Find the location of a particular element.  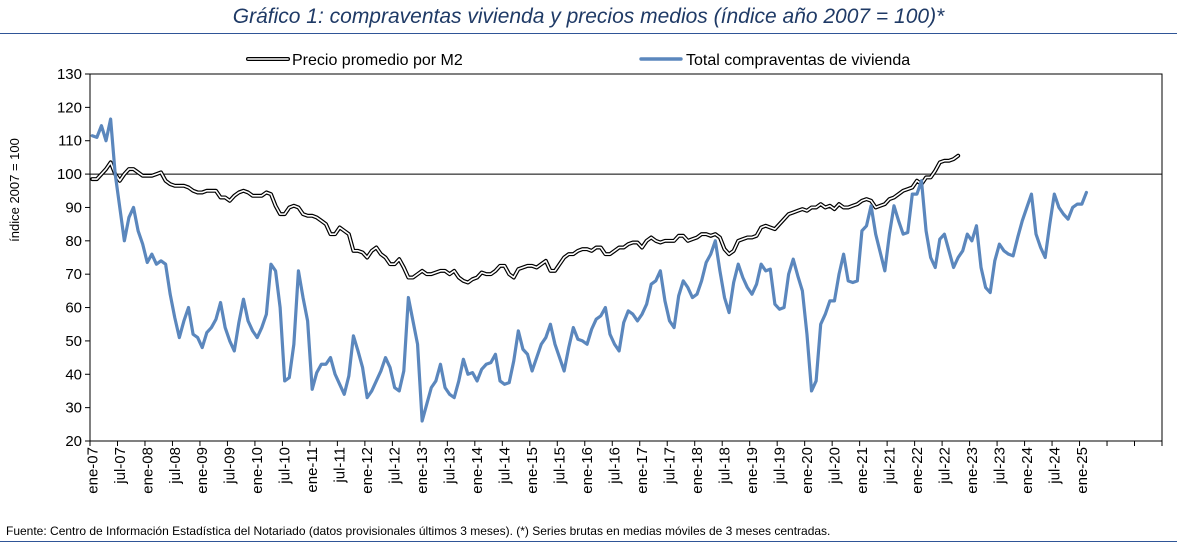

x-tick-label: ene-15 is located at coordinates (532, 470).